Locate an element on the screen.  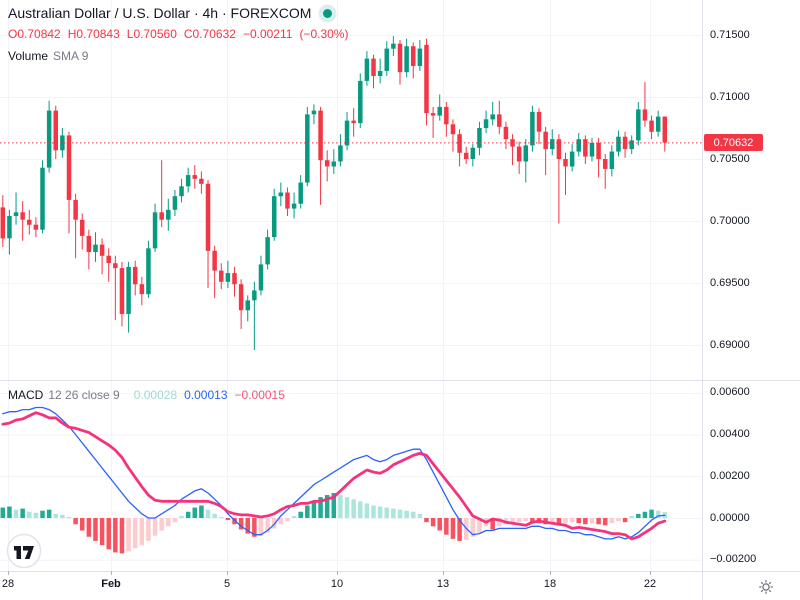
tradingview-logo is located at coordinates (24, 551).